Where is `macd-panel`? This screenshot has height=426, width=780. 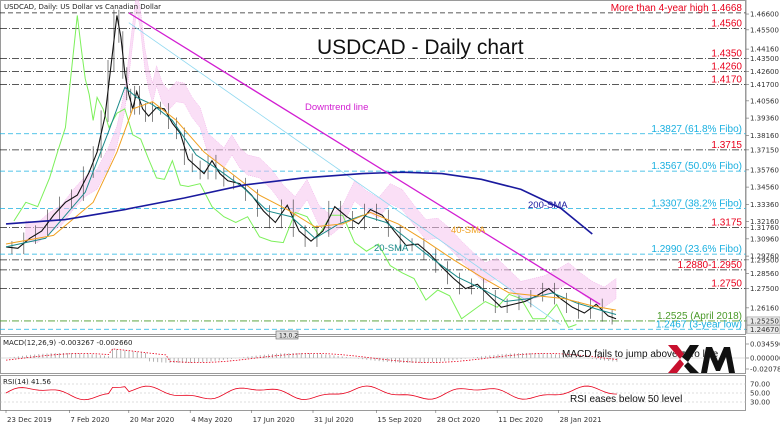 macd-panel is located at coordinates (373, 355).